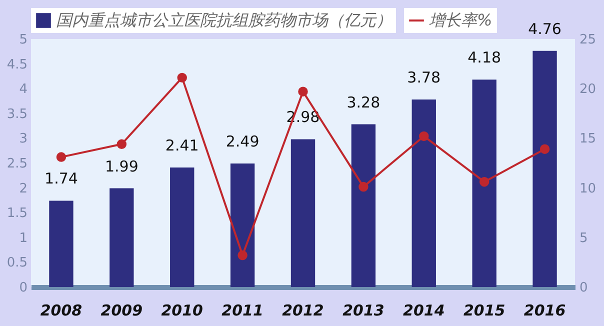  What do you see at coordinates (584, 238) in the screenshot?
I see `y2-tick-label: 5` at bounding box center [584, 238].